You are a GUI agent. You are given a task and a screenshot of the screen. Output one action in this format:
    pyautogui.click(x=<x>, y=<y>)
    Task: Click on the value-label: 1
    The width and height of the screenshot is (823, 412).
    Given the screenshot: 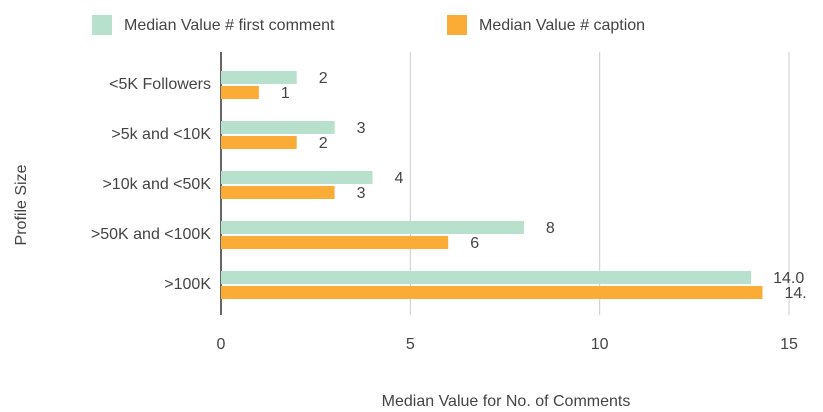 What is the action you would take?
    pyautogui.click(x=285, y=93)
    